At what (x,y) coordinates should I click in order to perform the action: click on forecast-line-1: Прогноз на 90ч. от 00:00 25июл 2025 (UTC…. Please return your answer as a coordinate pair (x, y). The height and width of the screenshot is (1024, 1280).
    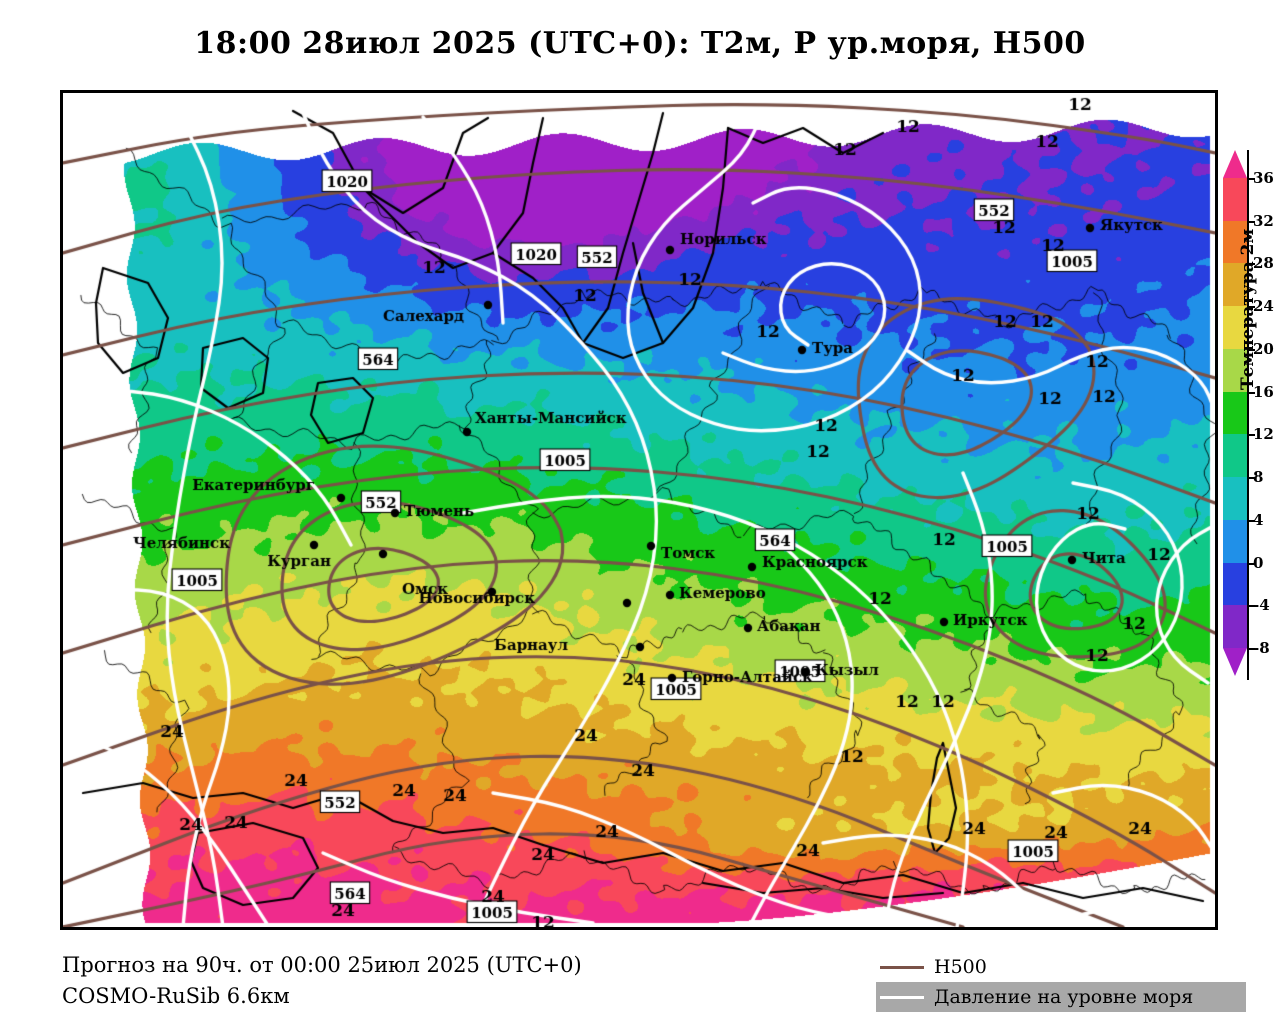
    Looking at the image, I should click on (322, 965).